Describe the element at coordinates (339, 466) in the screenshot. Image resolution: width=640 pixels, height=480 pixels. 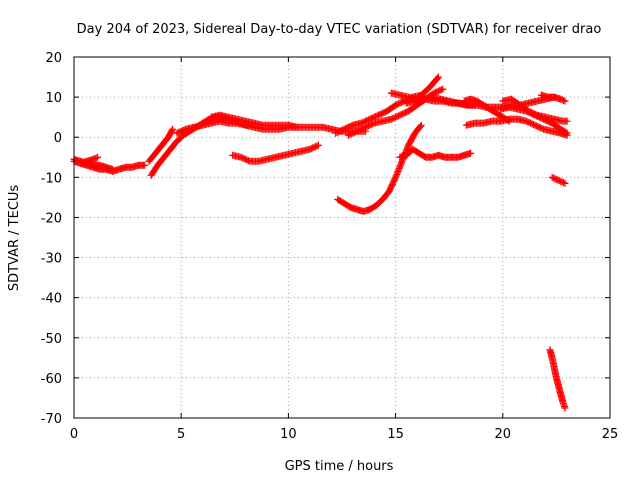
I see `x-axis-label: GPS time / hours` at that location.